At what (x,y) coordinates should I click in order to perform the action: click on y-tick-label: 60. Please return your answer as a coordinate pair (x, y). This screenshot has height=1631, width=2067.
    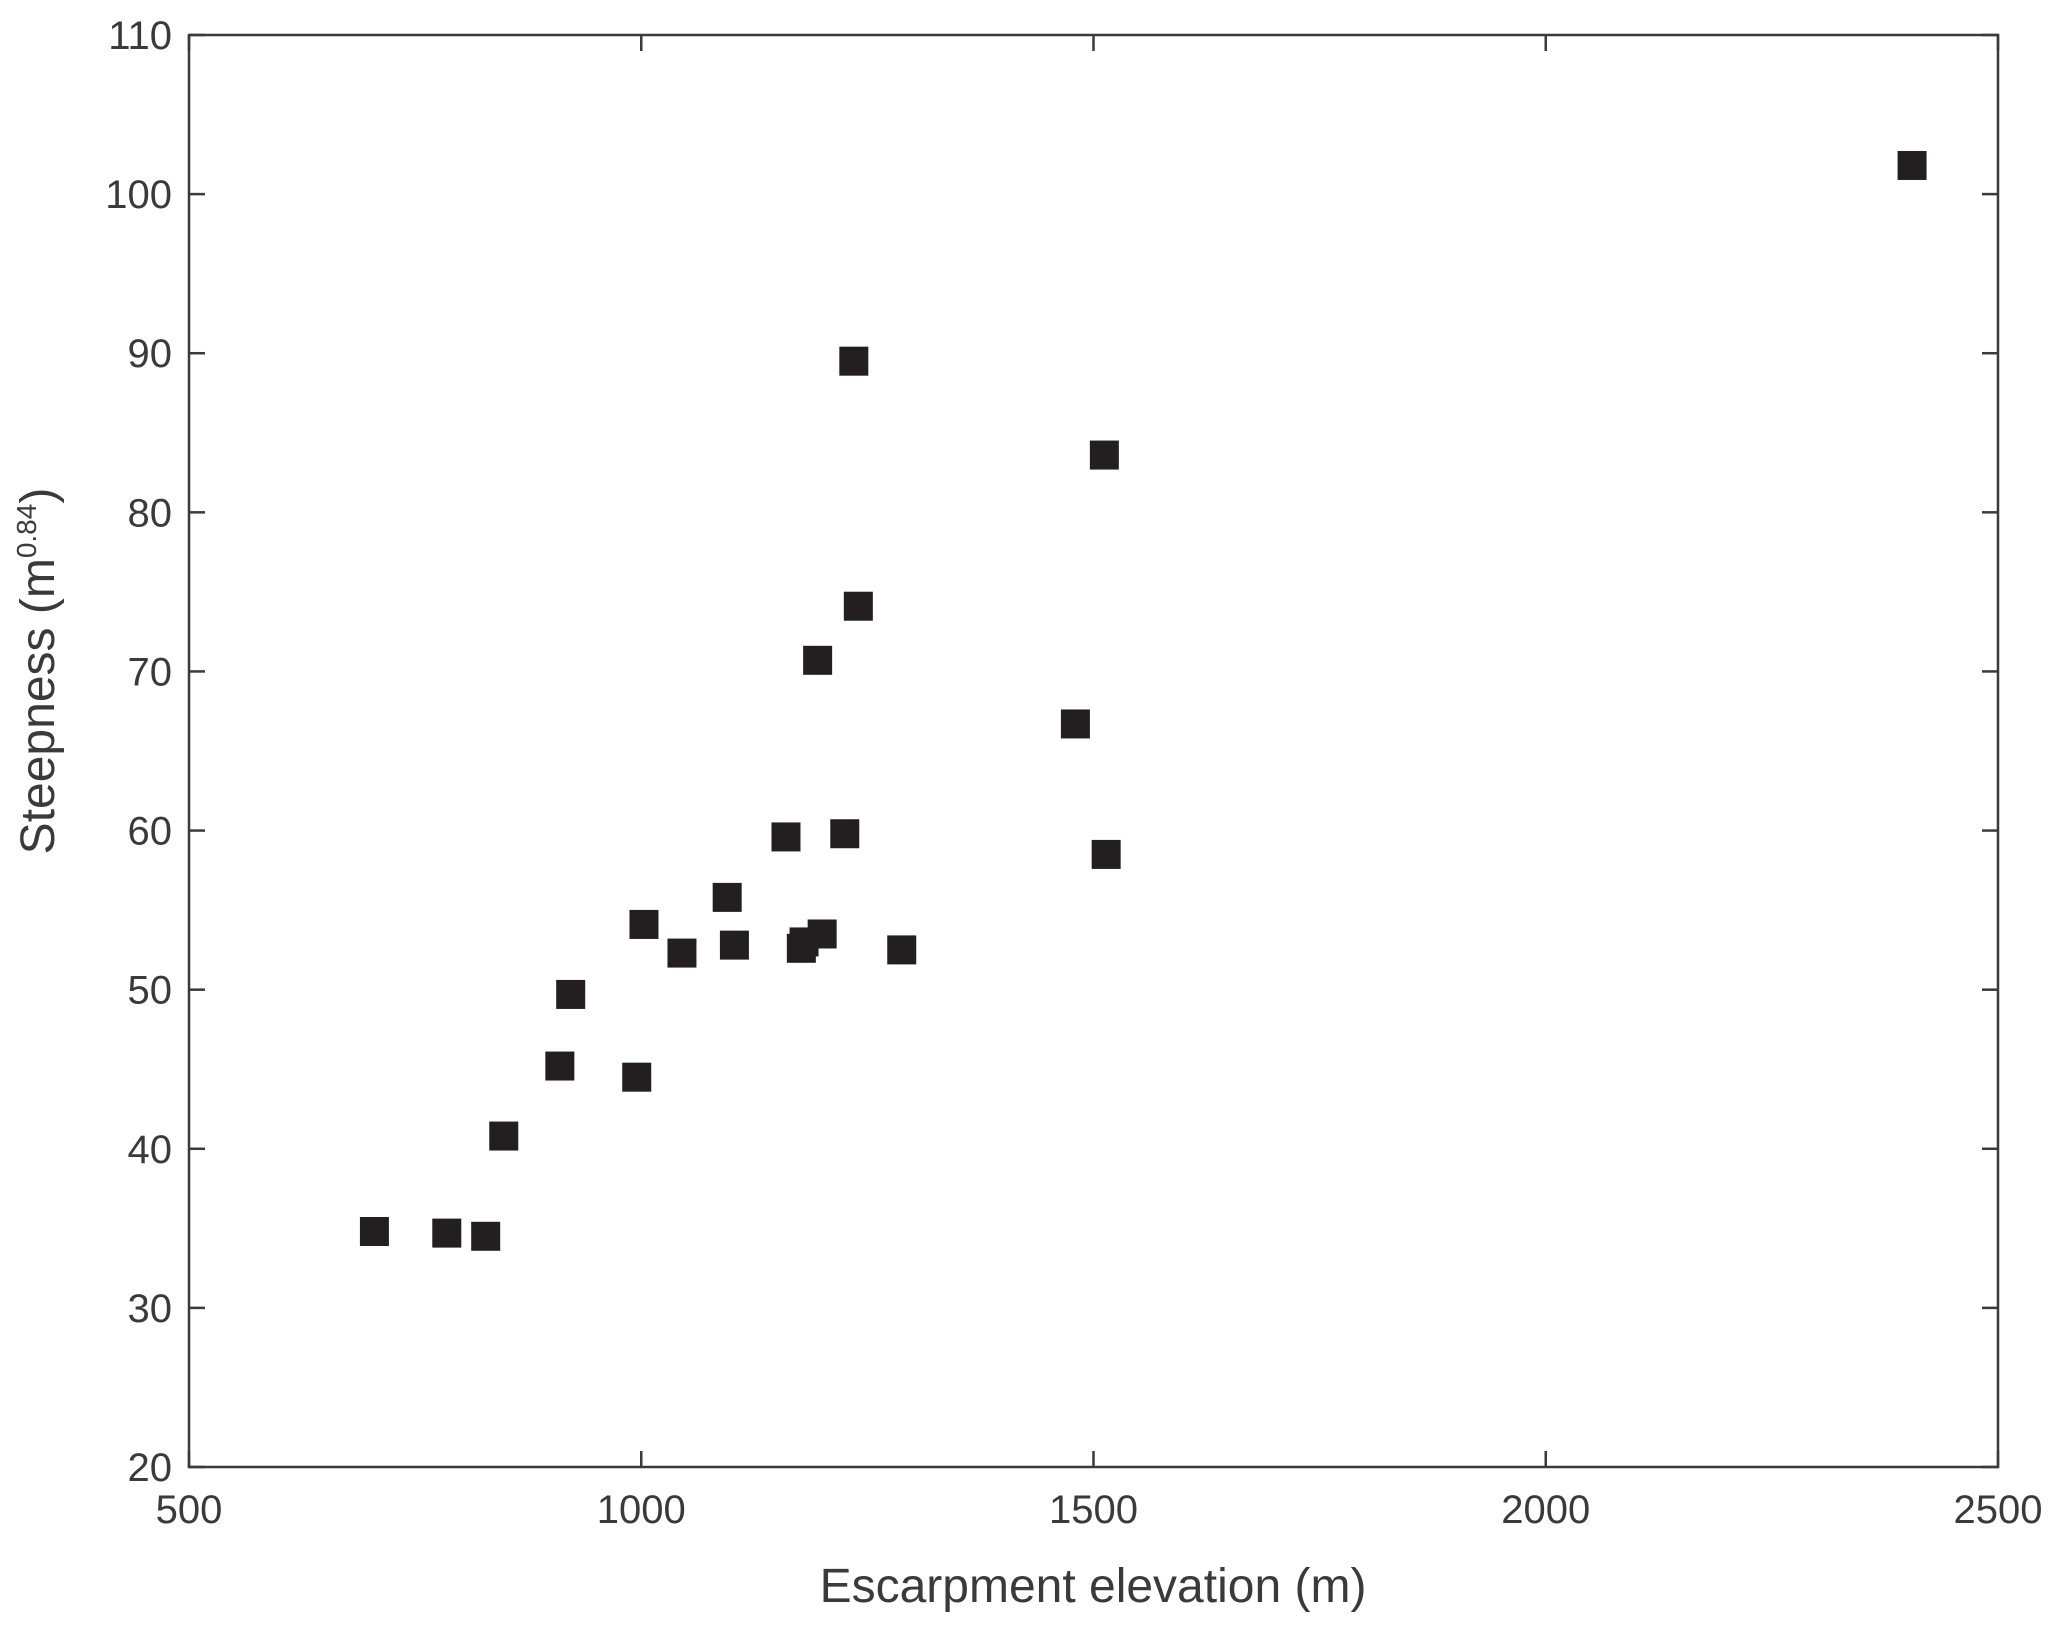
    Looking at the image, I should click on (150, 832).